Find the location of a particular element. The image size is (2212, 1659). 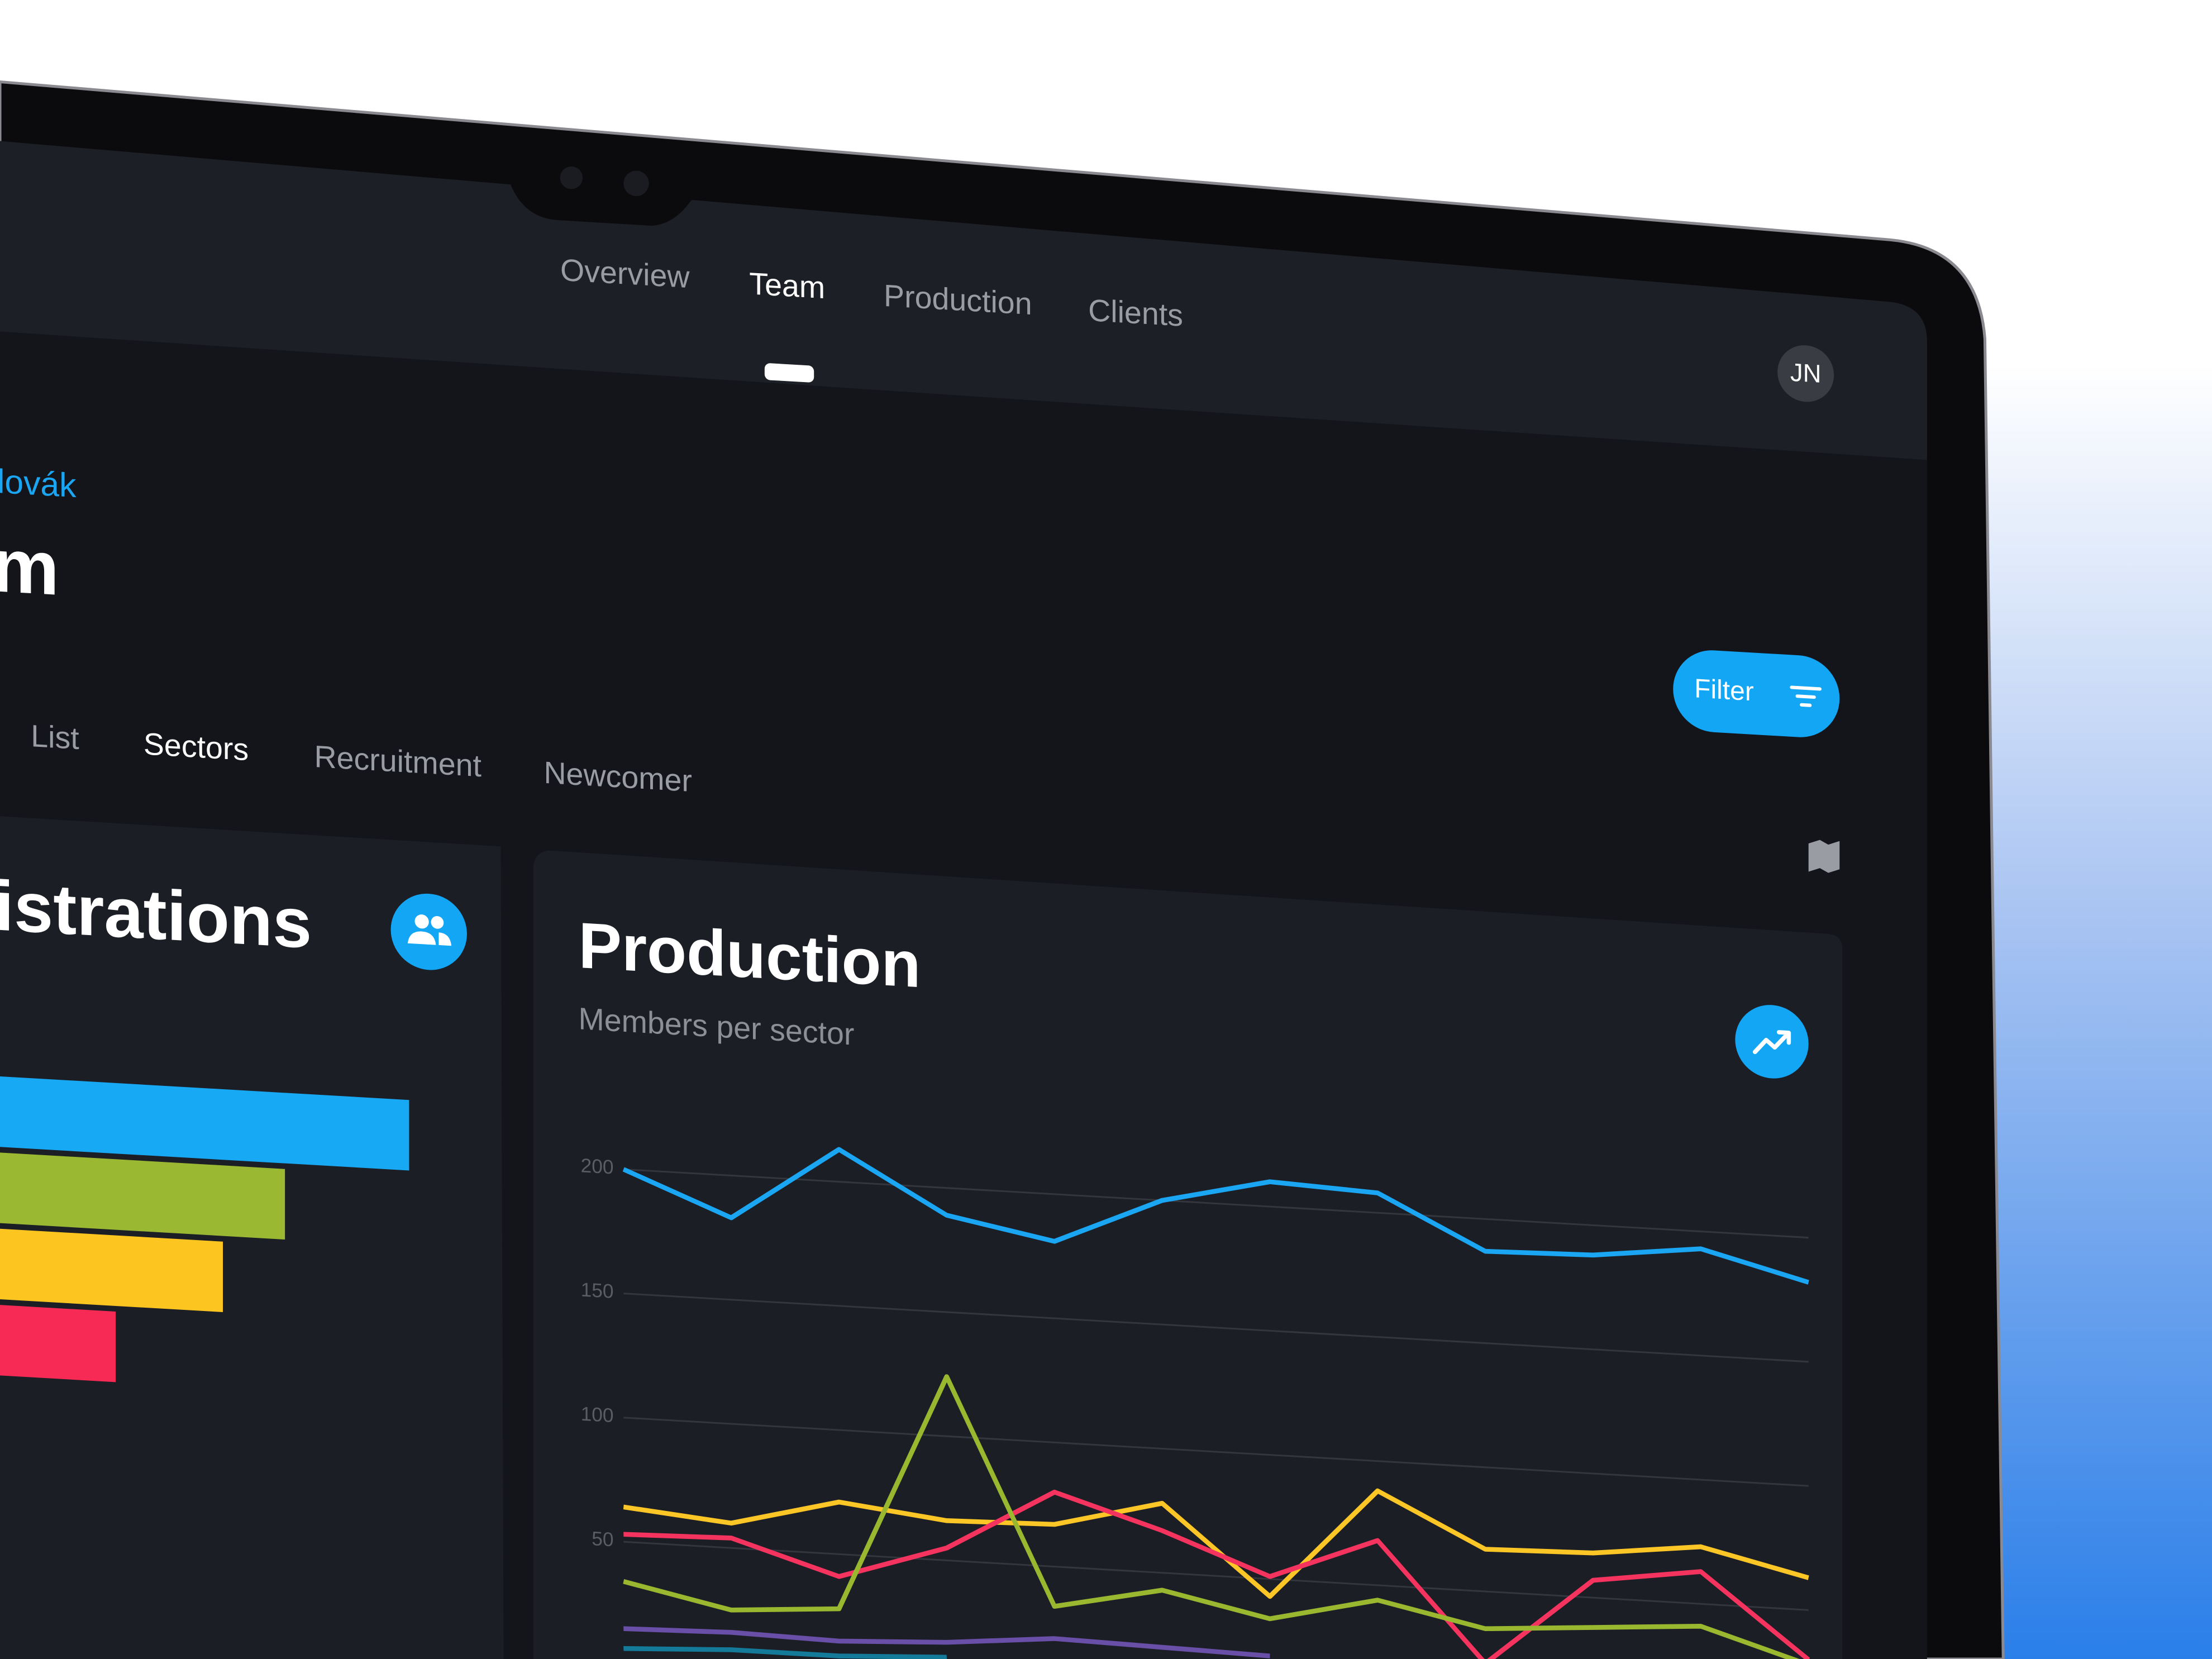

camera-notch is located at coordinates (600, 184).